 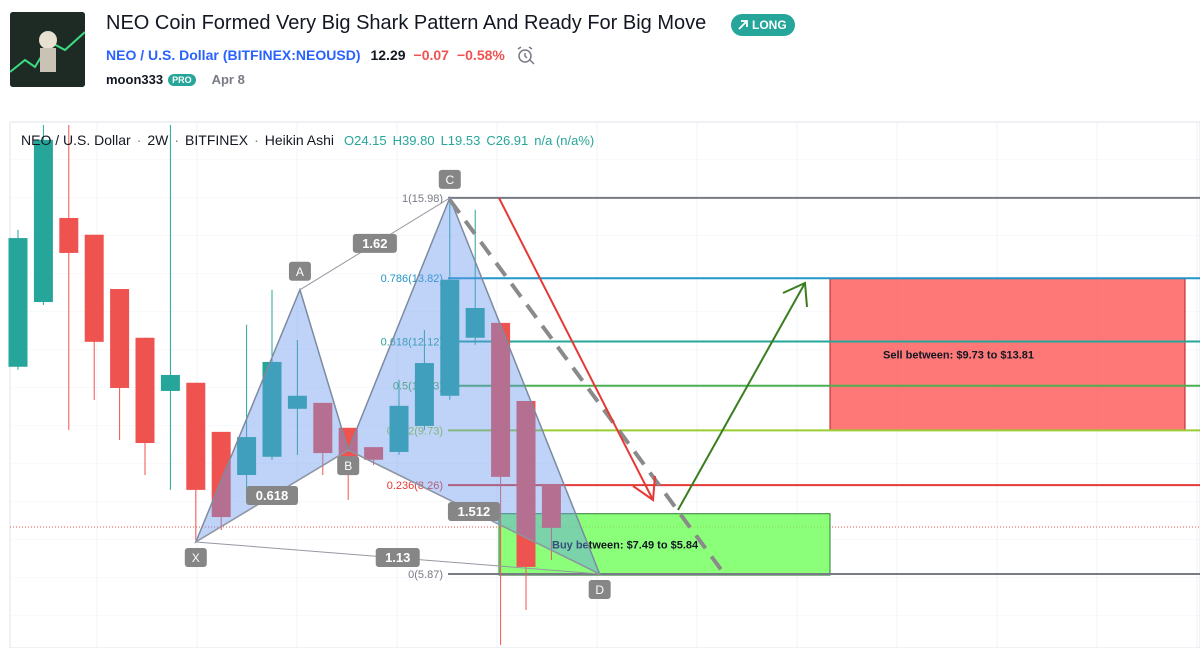 What do you see at coordinates (507, 140) in the screenshot?
I see `legend-ohlc-value: C26.91` at bounding box center [507, 140].